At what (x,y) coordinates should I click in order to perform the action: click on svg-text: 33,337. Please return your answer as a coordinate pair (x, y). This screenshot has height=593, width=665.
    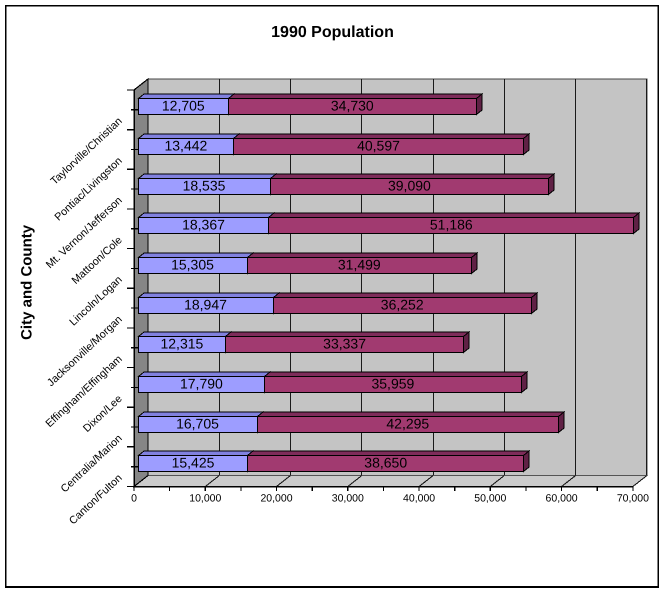
    Looking at the image, I should click on (344, 344).